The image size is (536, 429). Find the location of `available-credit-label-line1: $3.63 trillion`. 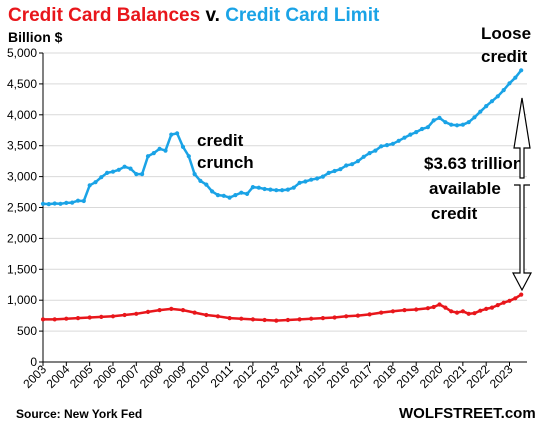

available-credit-label-line1: $3.63 trillion is located at coordinates (473, 163).